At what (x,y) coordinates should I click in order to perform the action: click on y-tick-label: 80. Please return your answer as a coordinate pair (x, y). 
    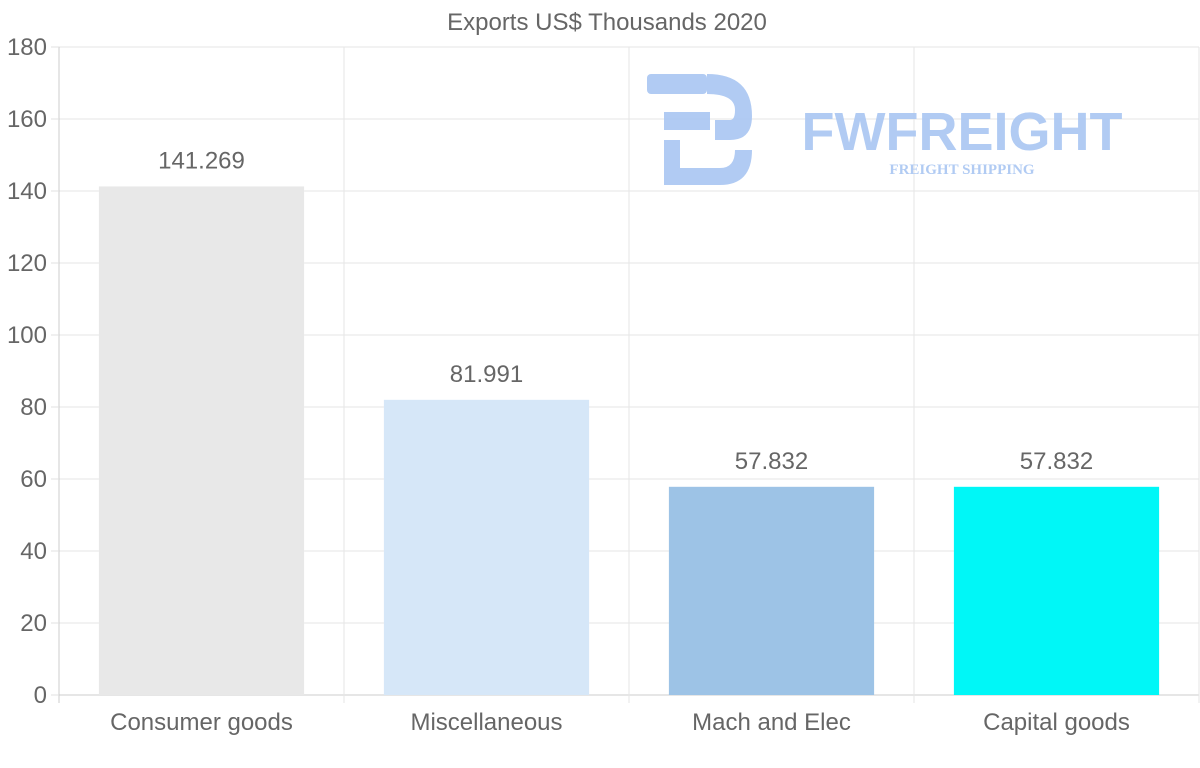
    Looking at the image, I should click on (33, 407).